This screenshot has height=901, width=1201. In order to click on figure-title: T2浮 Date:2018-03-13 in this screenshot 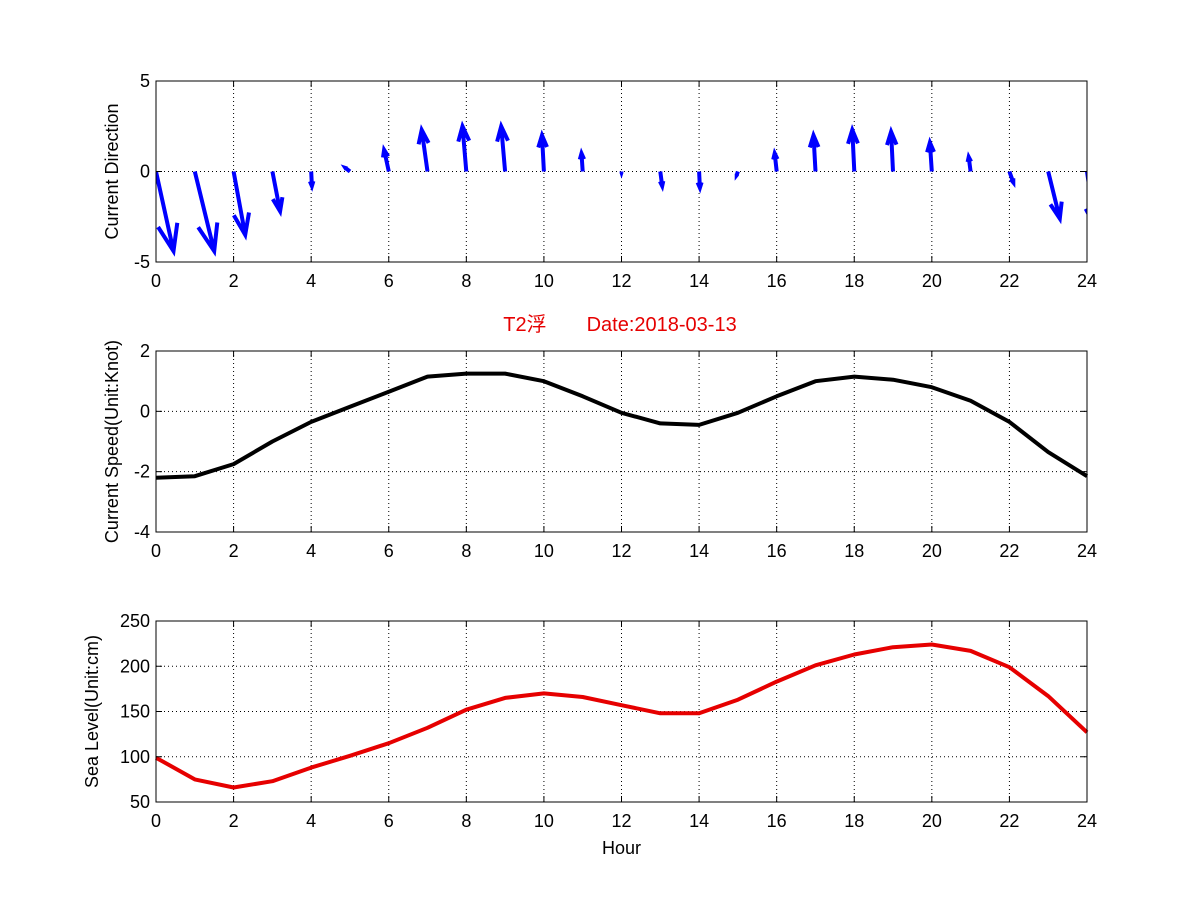, I will do `click(619, 324)`.